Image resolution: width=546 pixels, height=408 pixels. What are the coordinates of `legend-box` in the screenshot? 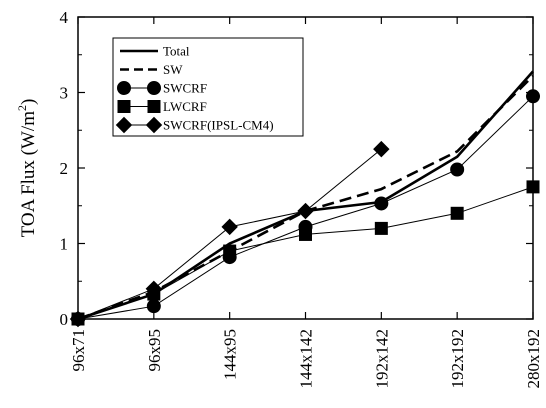 It's located at (208, 87).